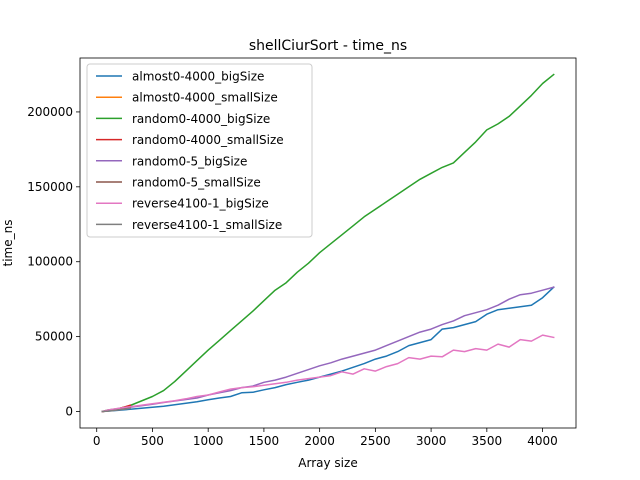  I want to click on x-tick-label: 2000, so click(319, 441).